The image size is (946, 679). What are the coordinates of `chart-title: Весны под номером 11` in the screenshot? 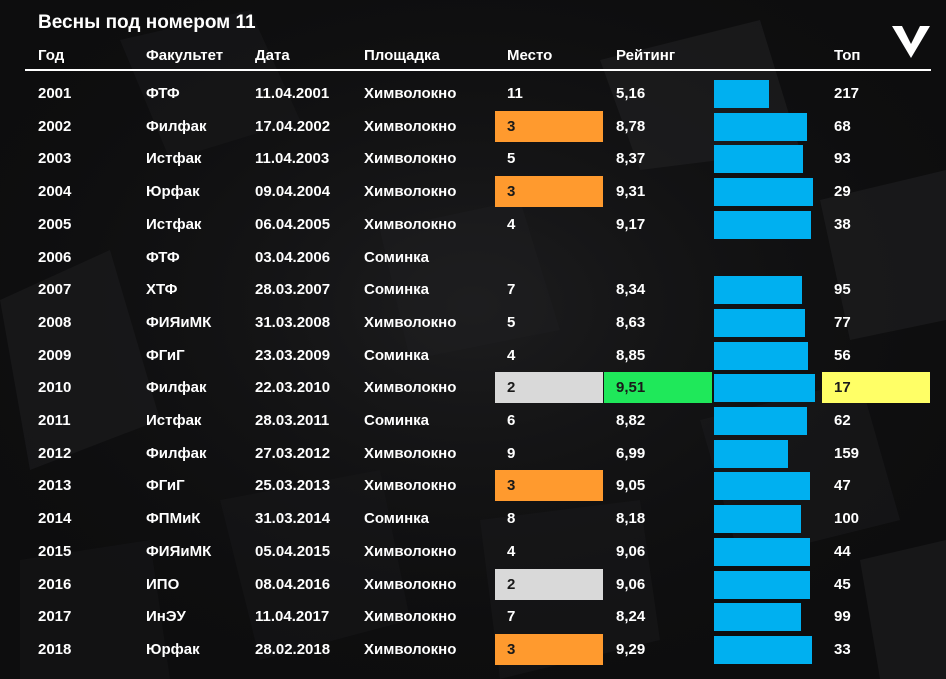 It's located at (147, 22).